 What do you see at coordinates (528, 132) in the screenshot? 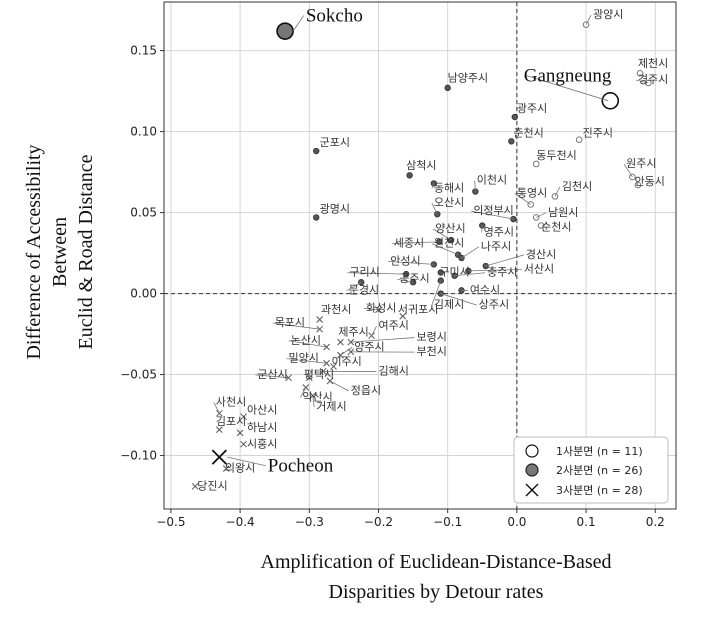
I see `point-label: 춘천시` at bounding box center [528, 132].